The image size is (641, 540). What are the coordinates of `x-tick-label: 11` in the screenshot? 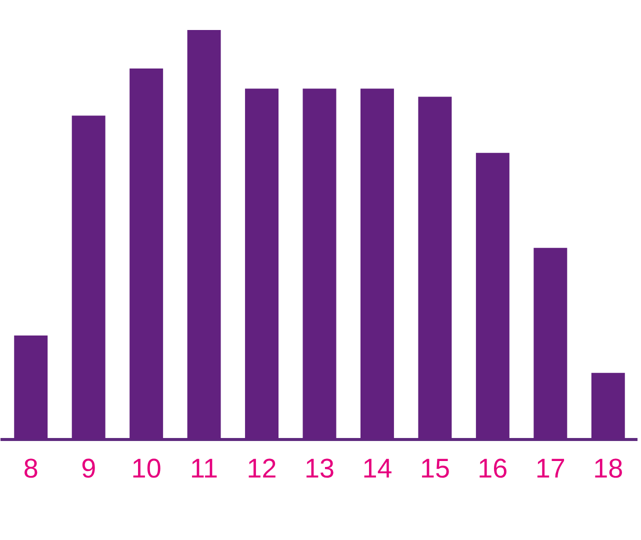 It's located at (204, 468).